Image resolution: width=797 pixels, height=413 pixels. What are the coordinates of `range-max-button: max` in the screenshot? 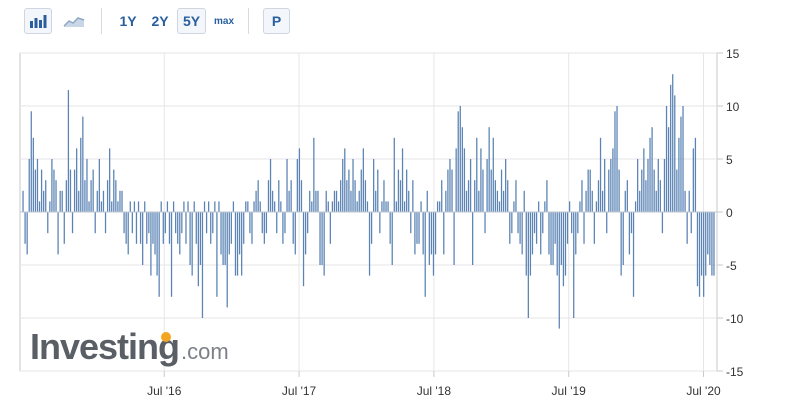 It's located at (223, 21).